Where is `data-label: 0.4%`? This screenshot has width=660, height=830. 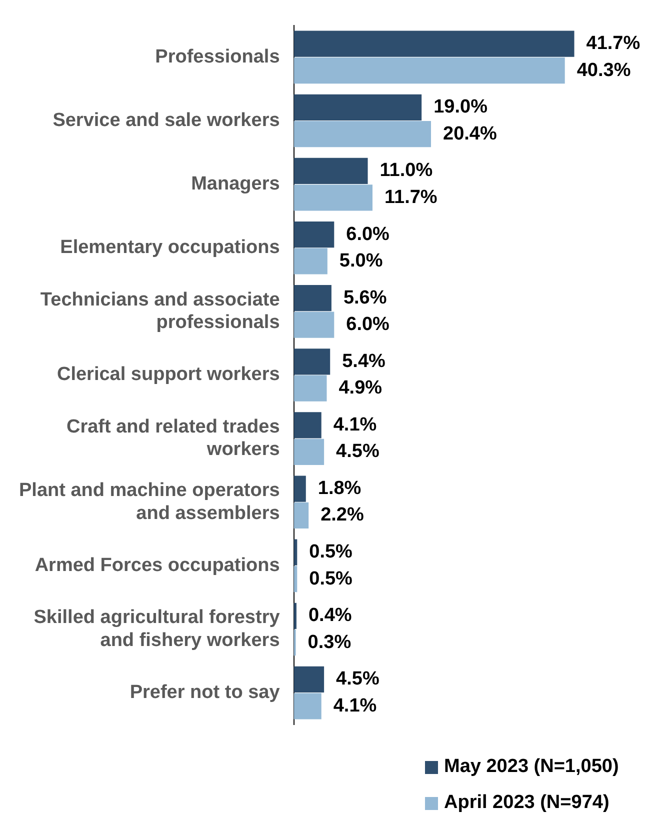
data-label: 0.4% is located at coordinates (330, 615).